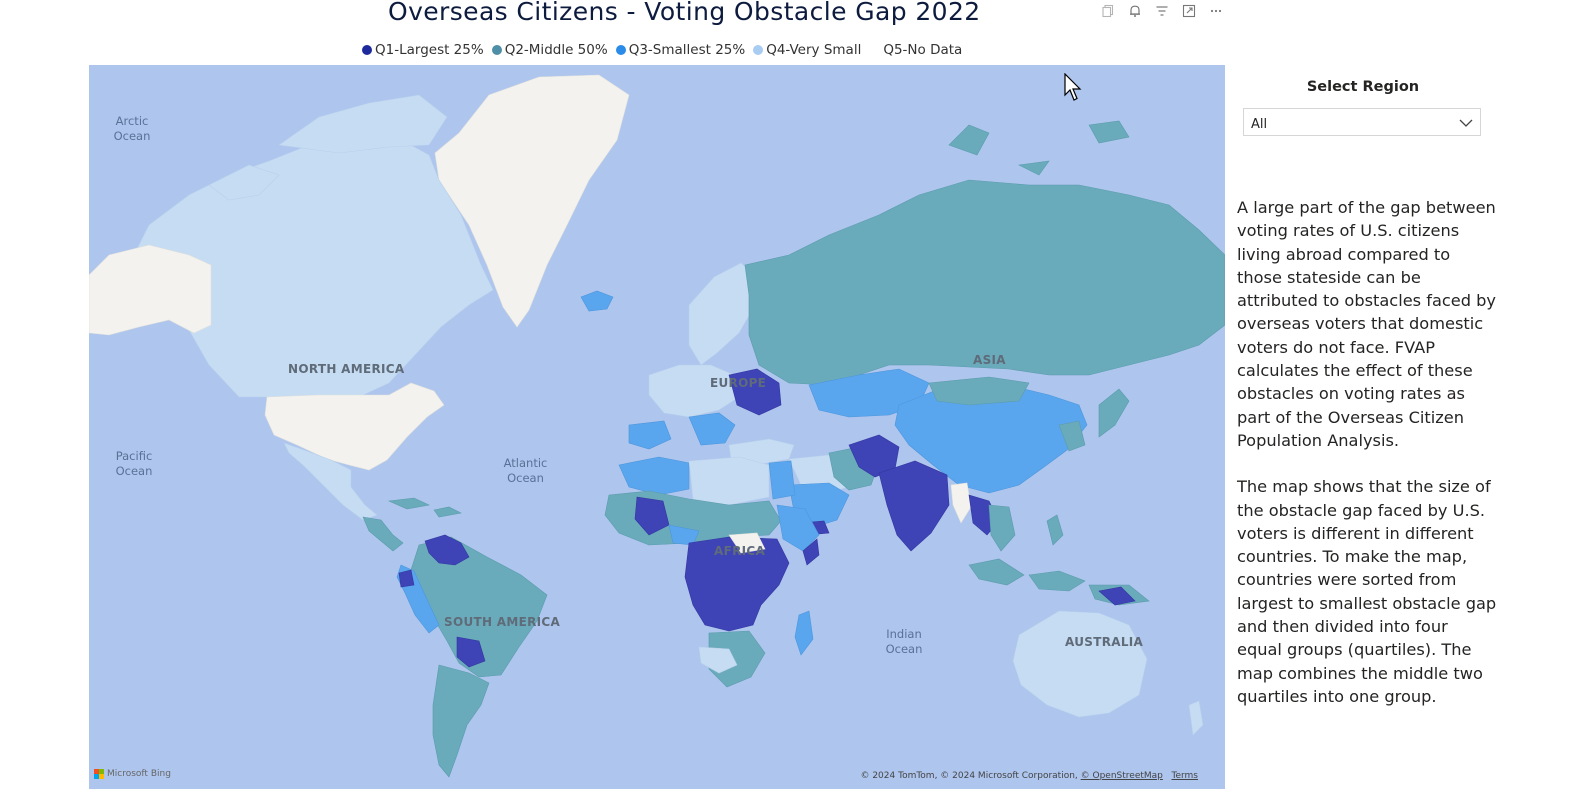  I want to click on region-spain, so click(650, 435).